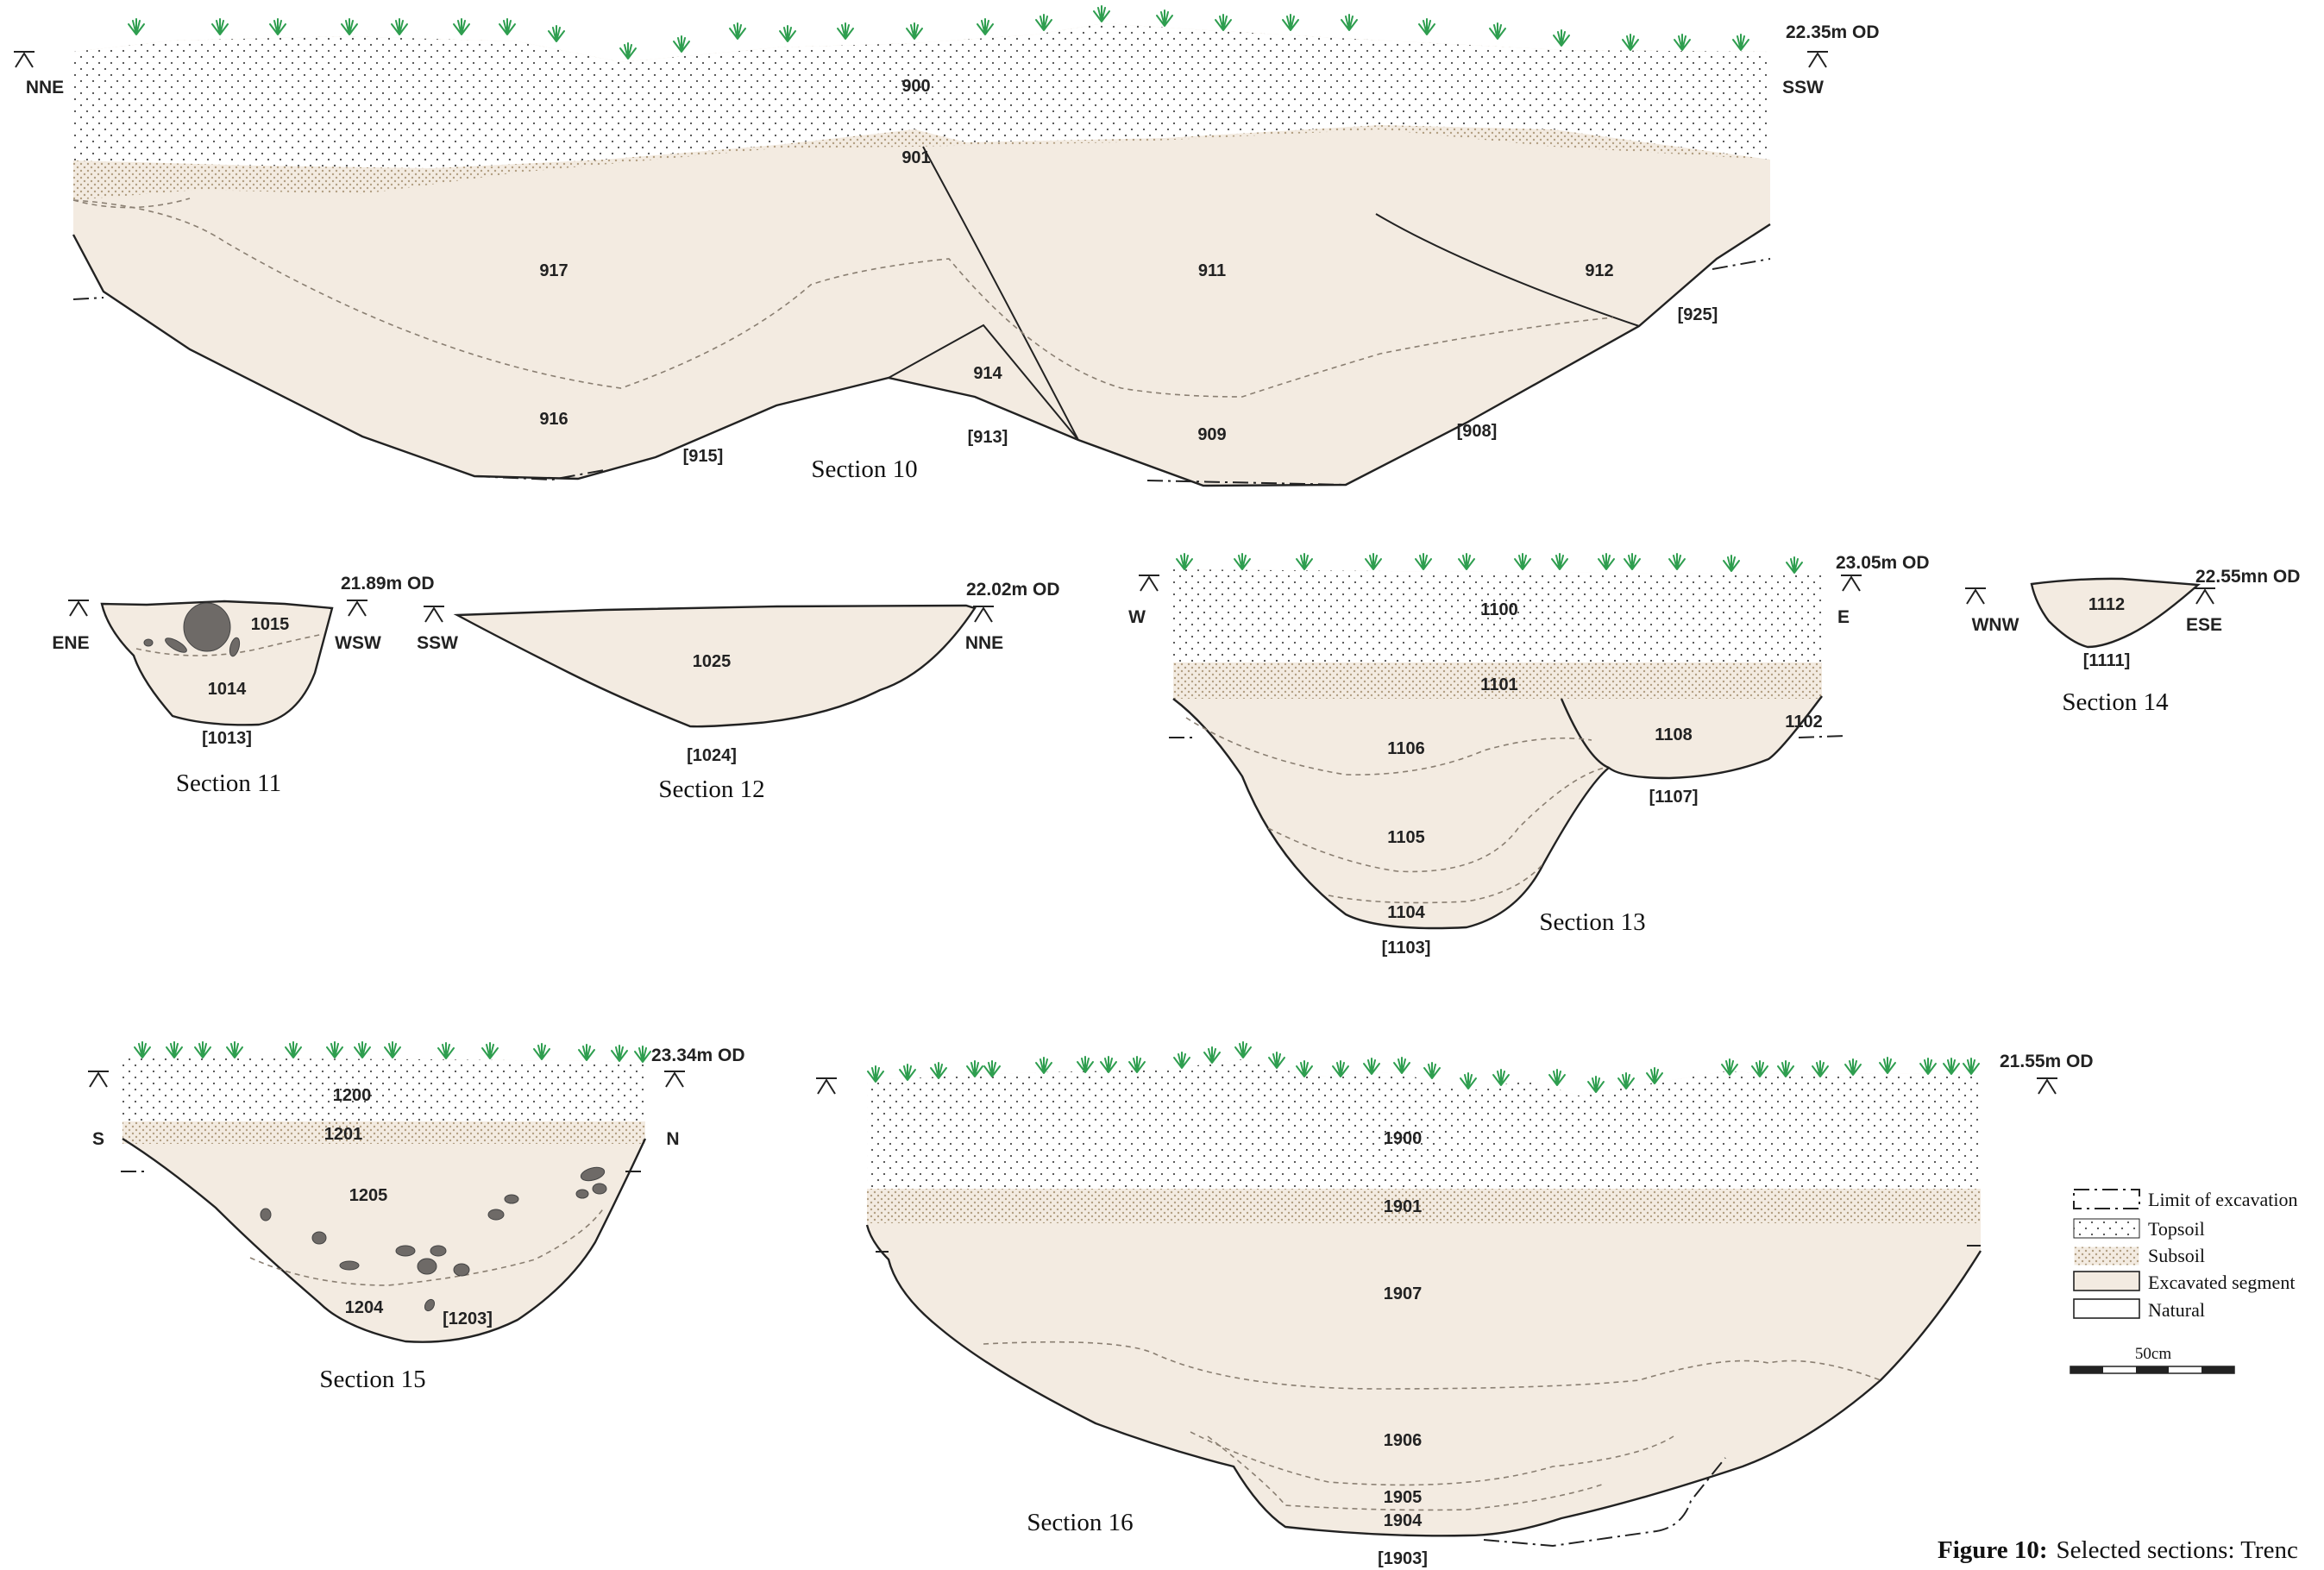  I want to click on section-15-level: 23.34m OD, so click(698, 1055).